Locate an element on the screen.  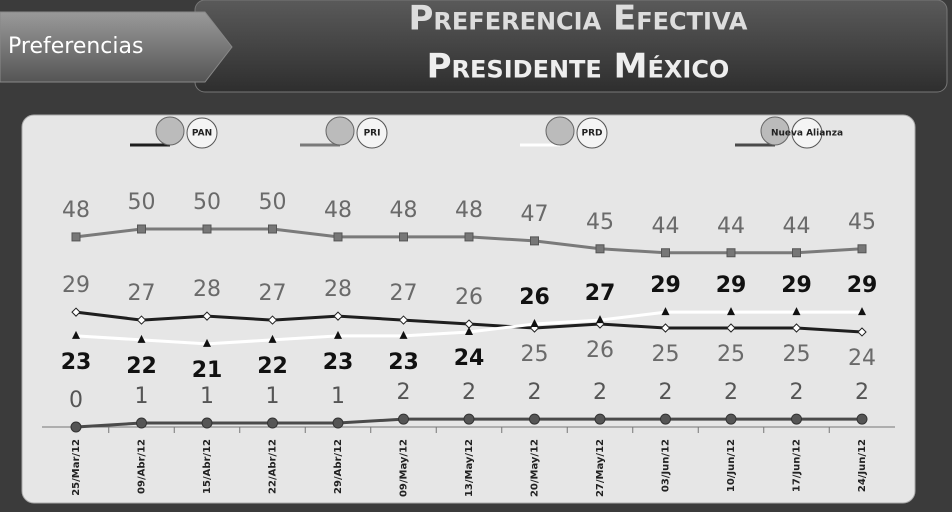
legend-label: PAN is located at coordinates (202, 134).